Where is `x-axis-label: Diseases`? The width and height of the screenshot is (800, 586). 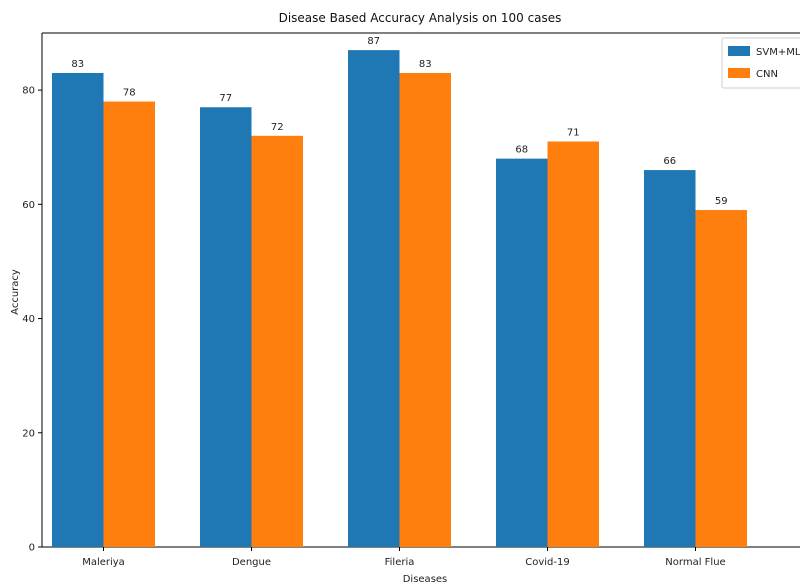
x-axis-label: Diseases is located at coordinates (425, 579).